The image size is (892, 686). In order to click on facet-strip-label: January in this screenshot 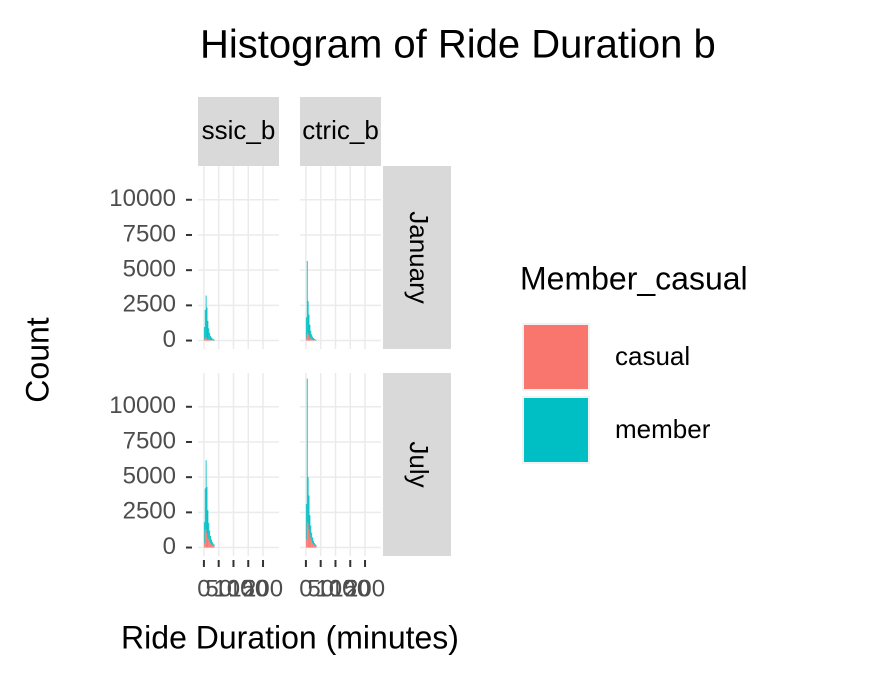, I will do `click(419, 257)`.